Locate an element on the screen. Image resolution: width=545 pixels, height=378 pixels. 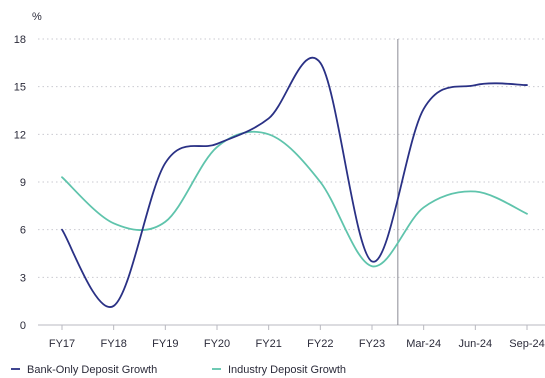
y-tick-label: 6 is located at coordinates (23, 231).